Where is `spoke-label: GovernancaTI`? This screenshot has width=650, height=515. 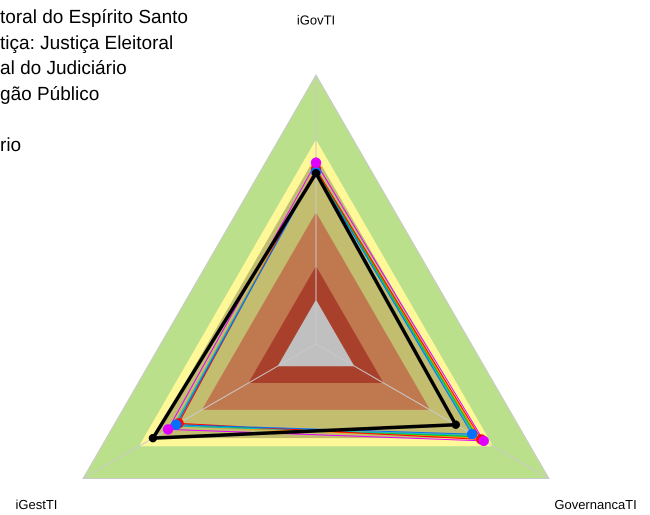
spoke-label: GovernancaTI is located at coordinates (595, 504).